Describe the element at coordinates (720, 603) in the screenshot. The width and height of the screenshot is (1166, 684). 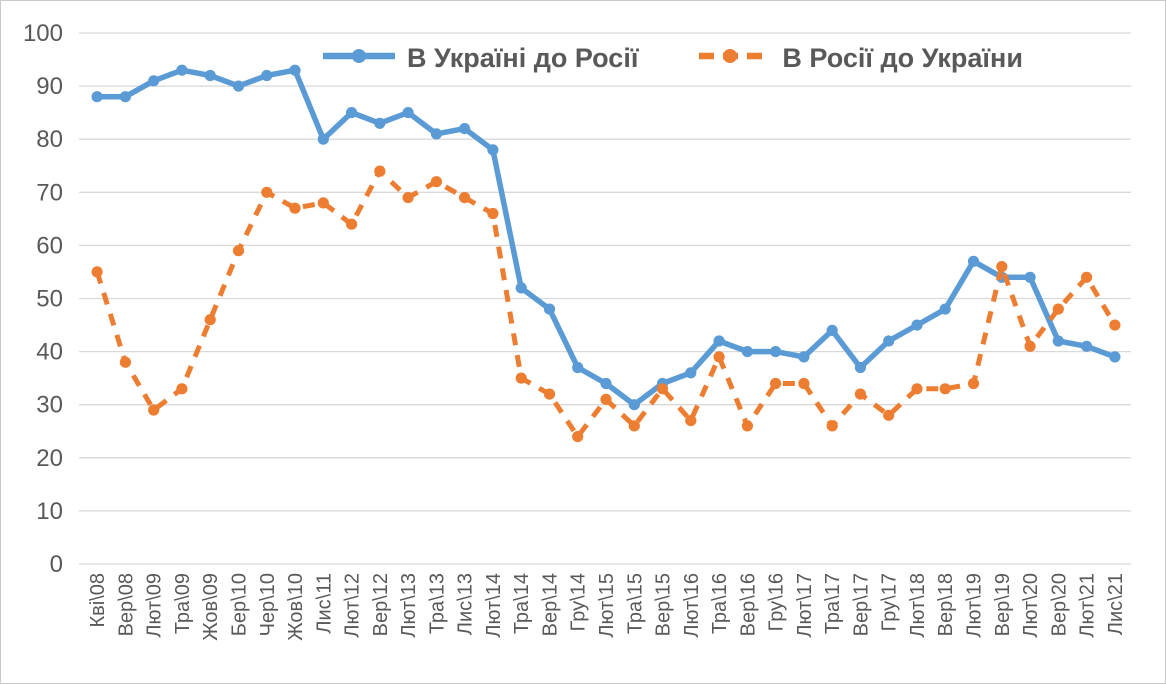
I see `x-tick-label: Тра\16` at that location.